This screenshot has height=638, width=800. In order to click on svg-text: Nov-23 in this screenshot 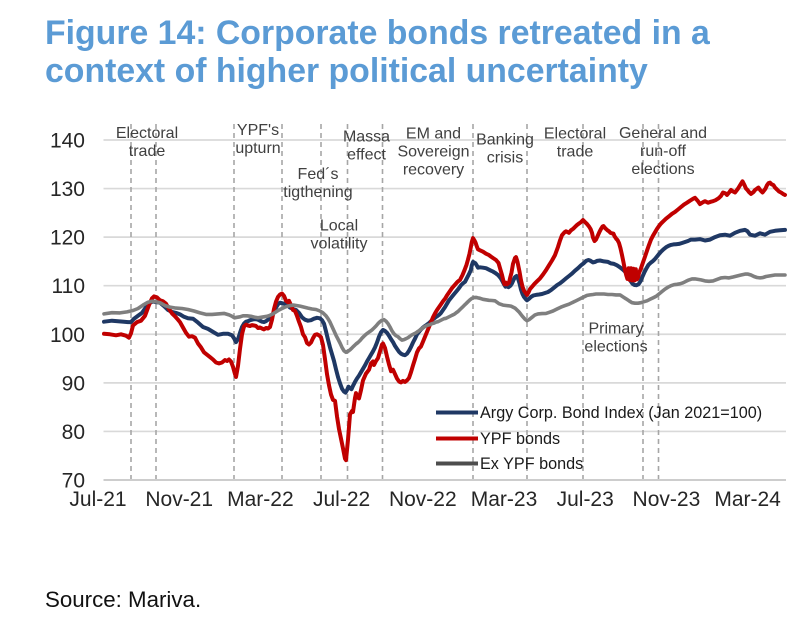, I will do `click(667, 499)`.